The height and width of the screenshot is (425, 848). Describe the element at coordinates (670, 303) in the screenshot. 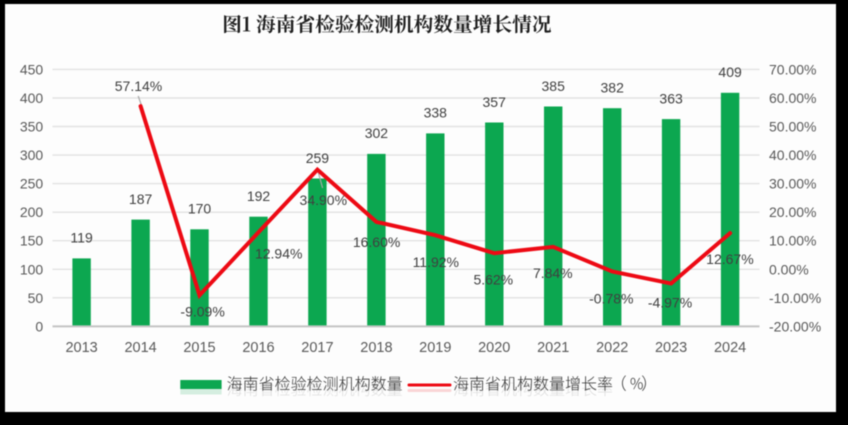

I see `svg-text: -4.97%` at that location.